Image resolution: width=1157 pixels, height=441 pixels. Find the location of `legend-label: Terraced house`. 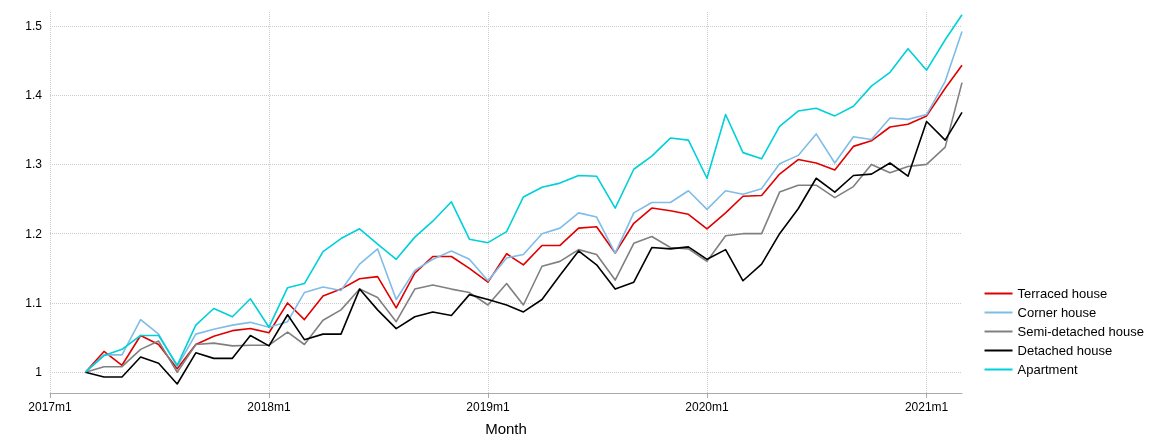

legend-label: Terraced house is located at coordinates (1062, 293).